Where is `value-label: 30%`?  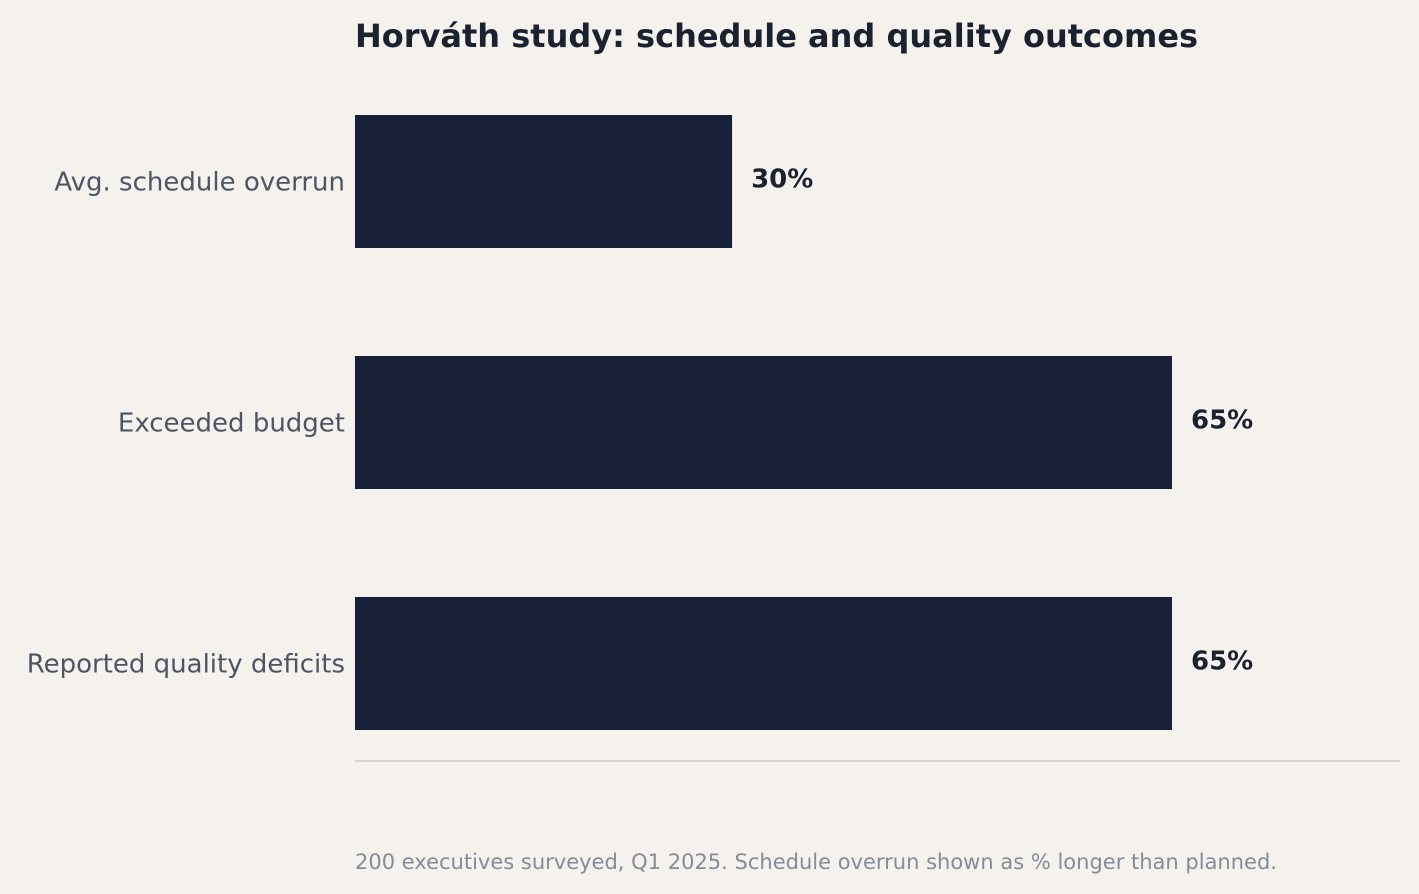
value-label: 30% is located at coordinates (782, 180).